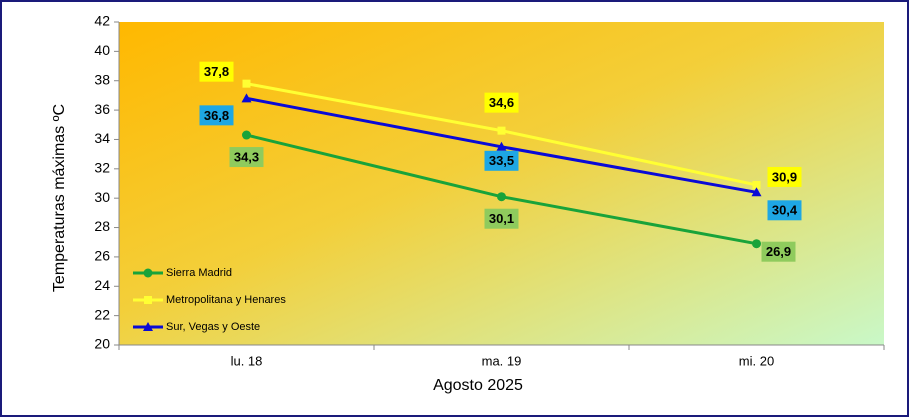 The image size is (909, 417). I want to click on data-label: 34,3, so click(246, 157).